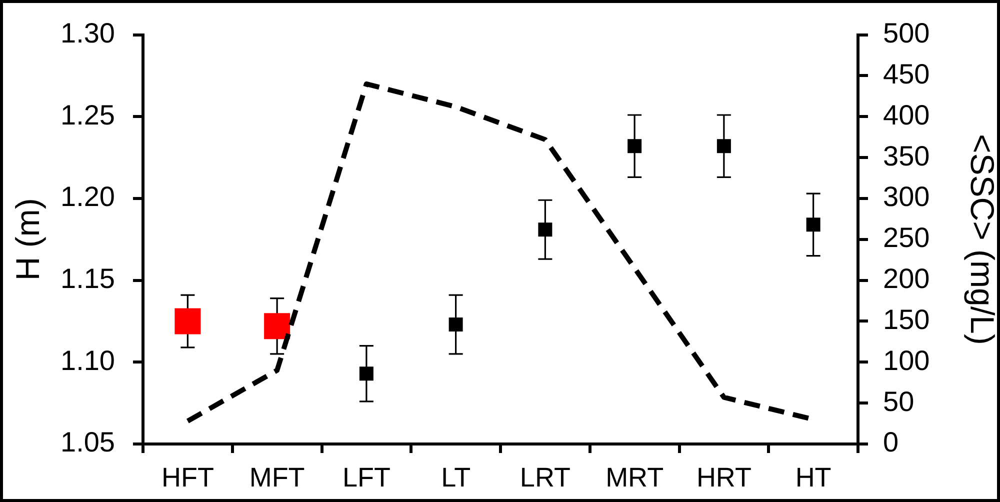 The image size is (1000, 502). Describe the element at coordinates (906, 196) in the screenshot. I see `y2-tick-label: 300` at that location.